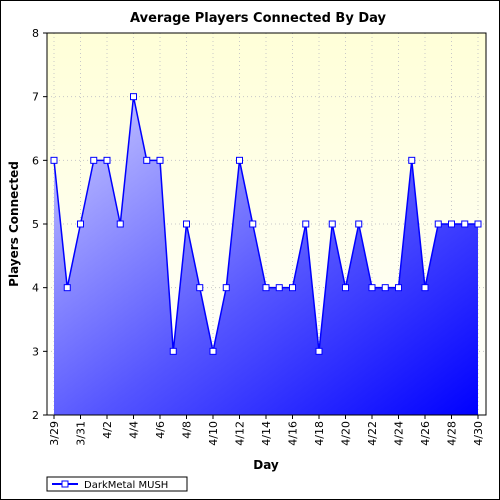  What do you see at coordinates (240, 433) in the screenshot?
I see `x-tick-label: 4/12` at bounding box center [240, 433].